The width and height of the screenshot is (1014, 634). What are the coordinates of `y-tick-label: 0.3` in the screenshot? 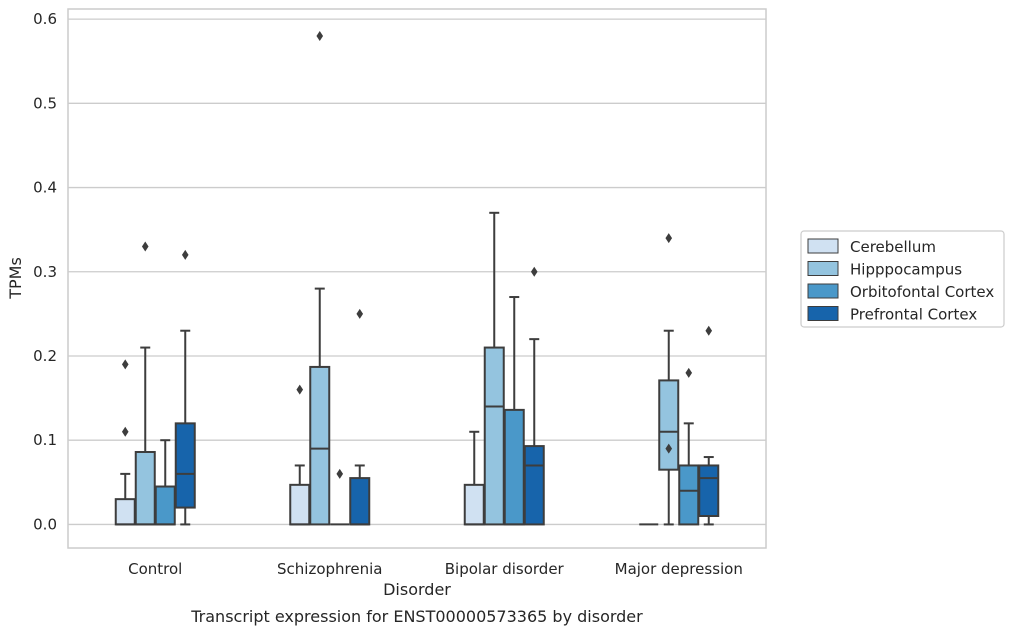 It's located at (45, 272).